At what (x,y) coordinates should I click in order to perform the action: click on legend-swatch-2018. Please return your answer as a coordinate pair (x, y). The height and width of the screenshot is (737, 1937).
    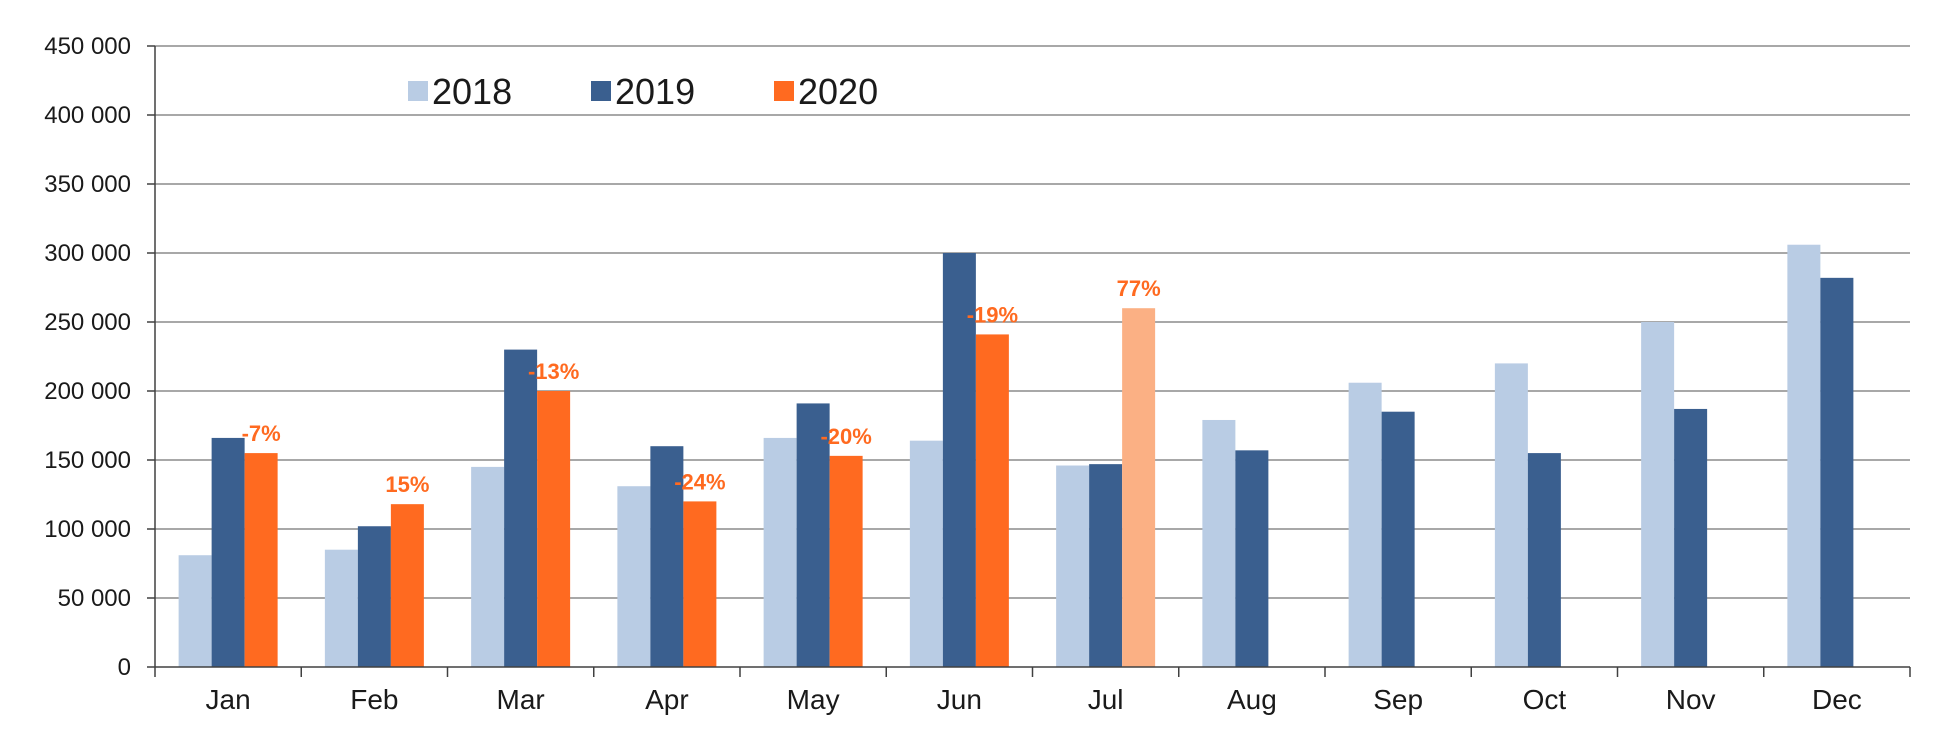
    Looking at the image, I should click on (418, 91).